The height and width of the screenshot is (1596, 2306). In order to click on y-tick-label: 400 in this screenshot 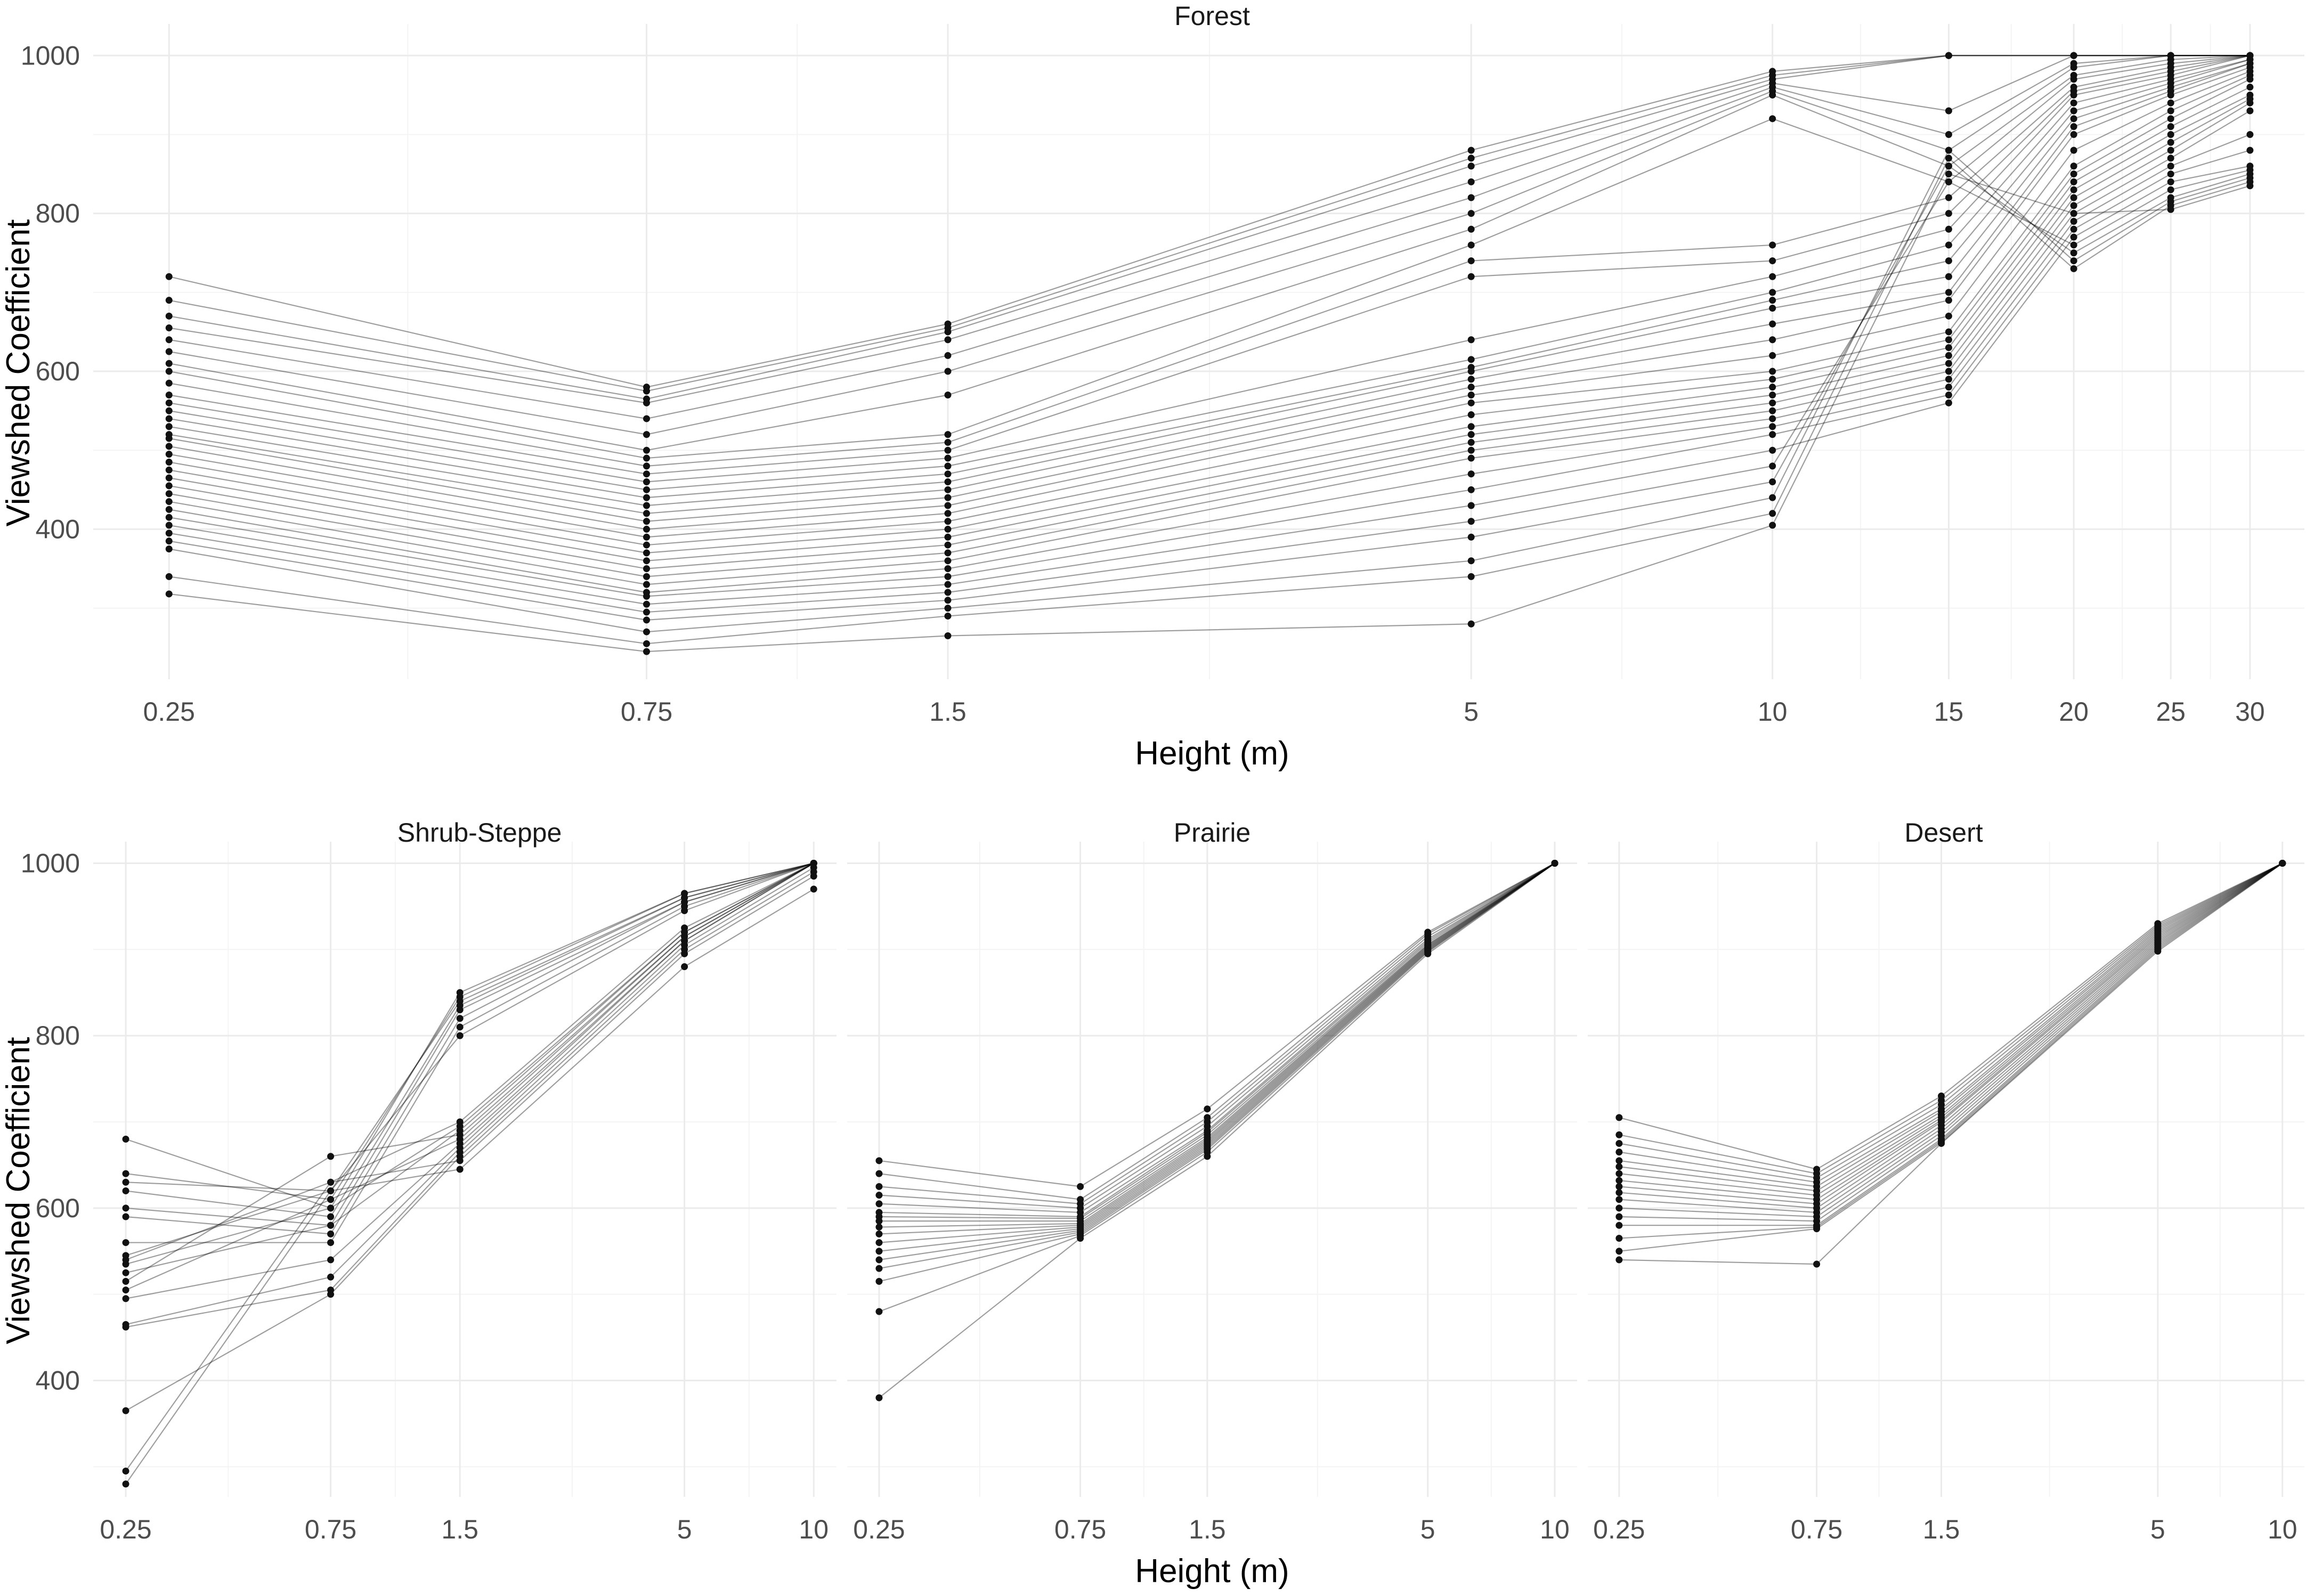, I will do `click(58, 1381)`.